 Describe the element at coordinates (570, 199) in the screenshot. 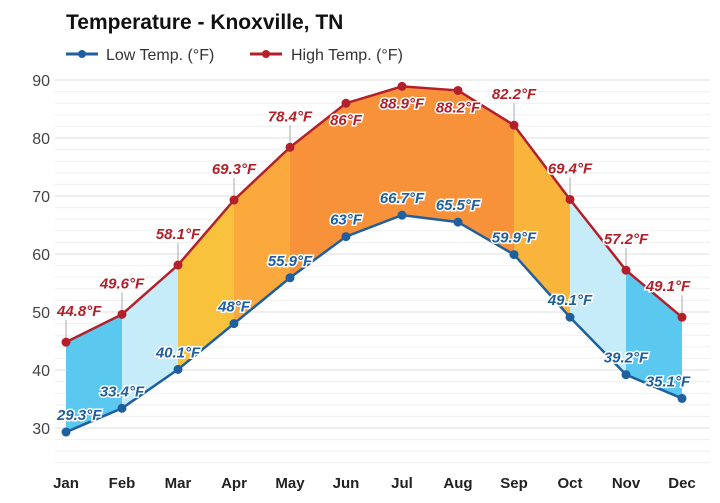

I see `high-point-oct` at that location.